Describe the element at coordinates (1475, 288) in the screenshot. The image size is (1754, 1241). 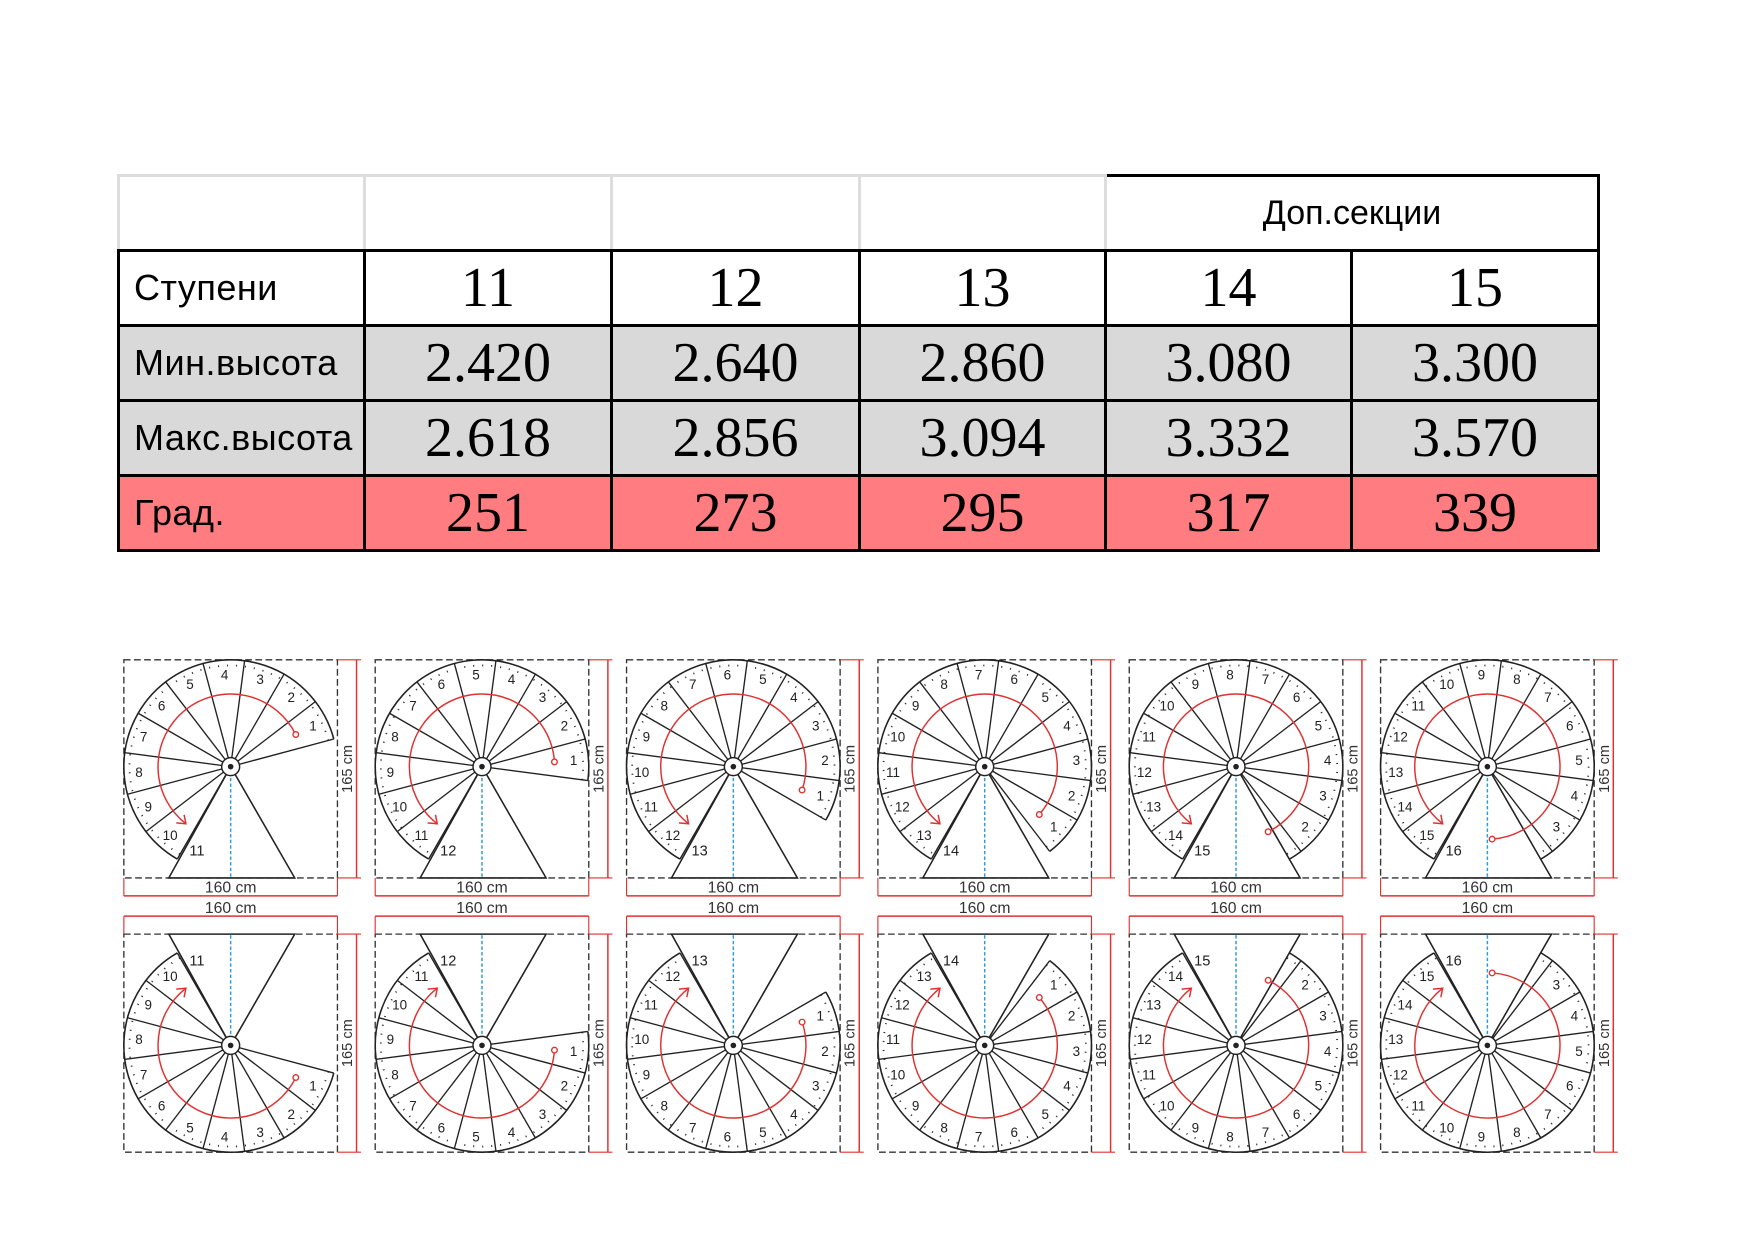
I see `cell: 15` at that location.